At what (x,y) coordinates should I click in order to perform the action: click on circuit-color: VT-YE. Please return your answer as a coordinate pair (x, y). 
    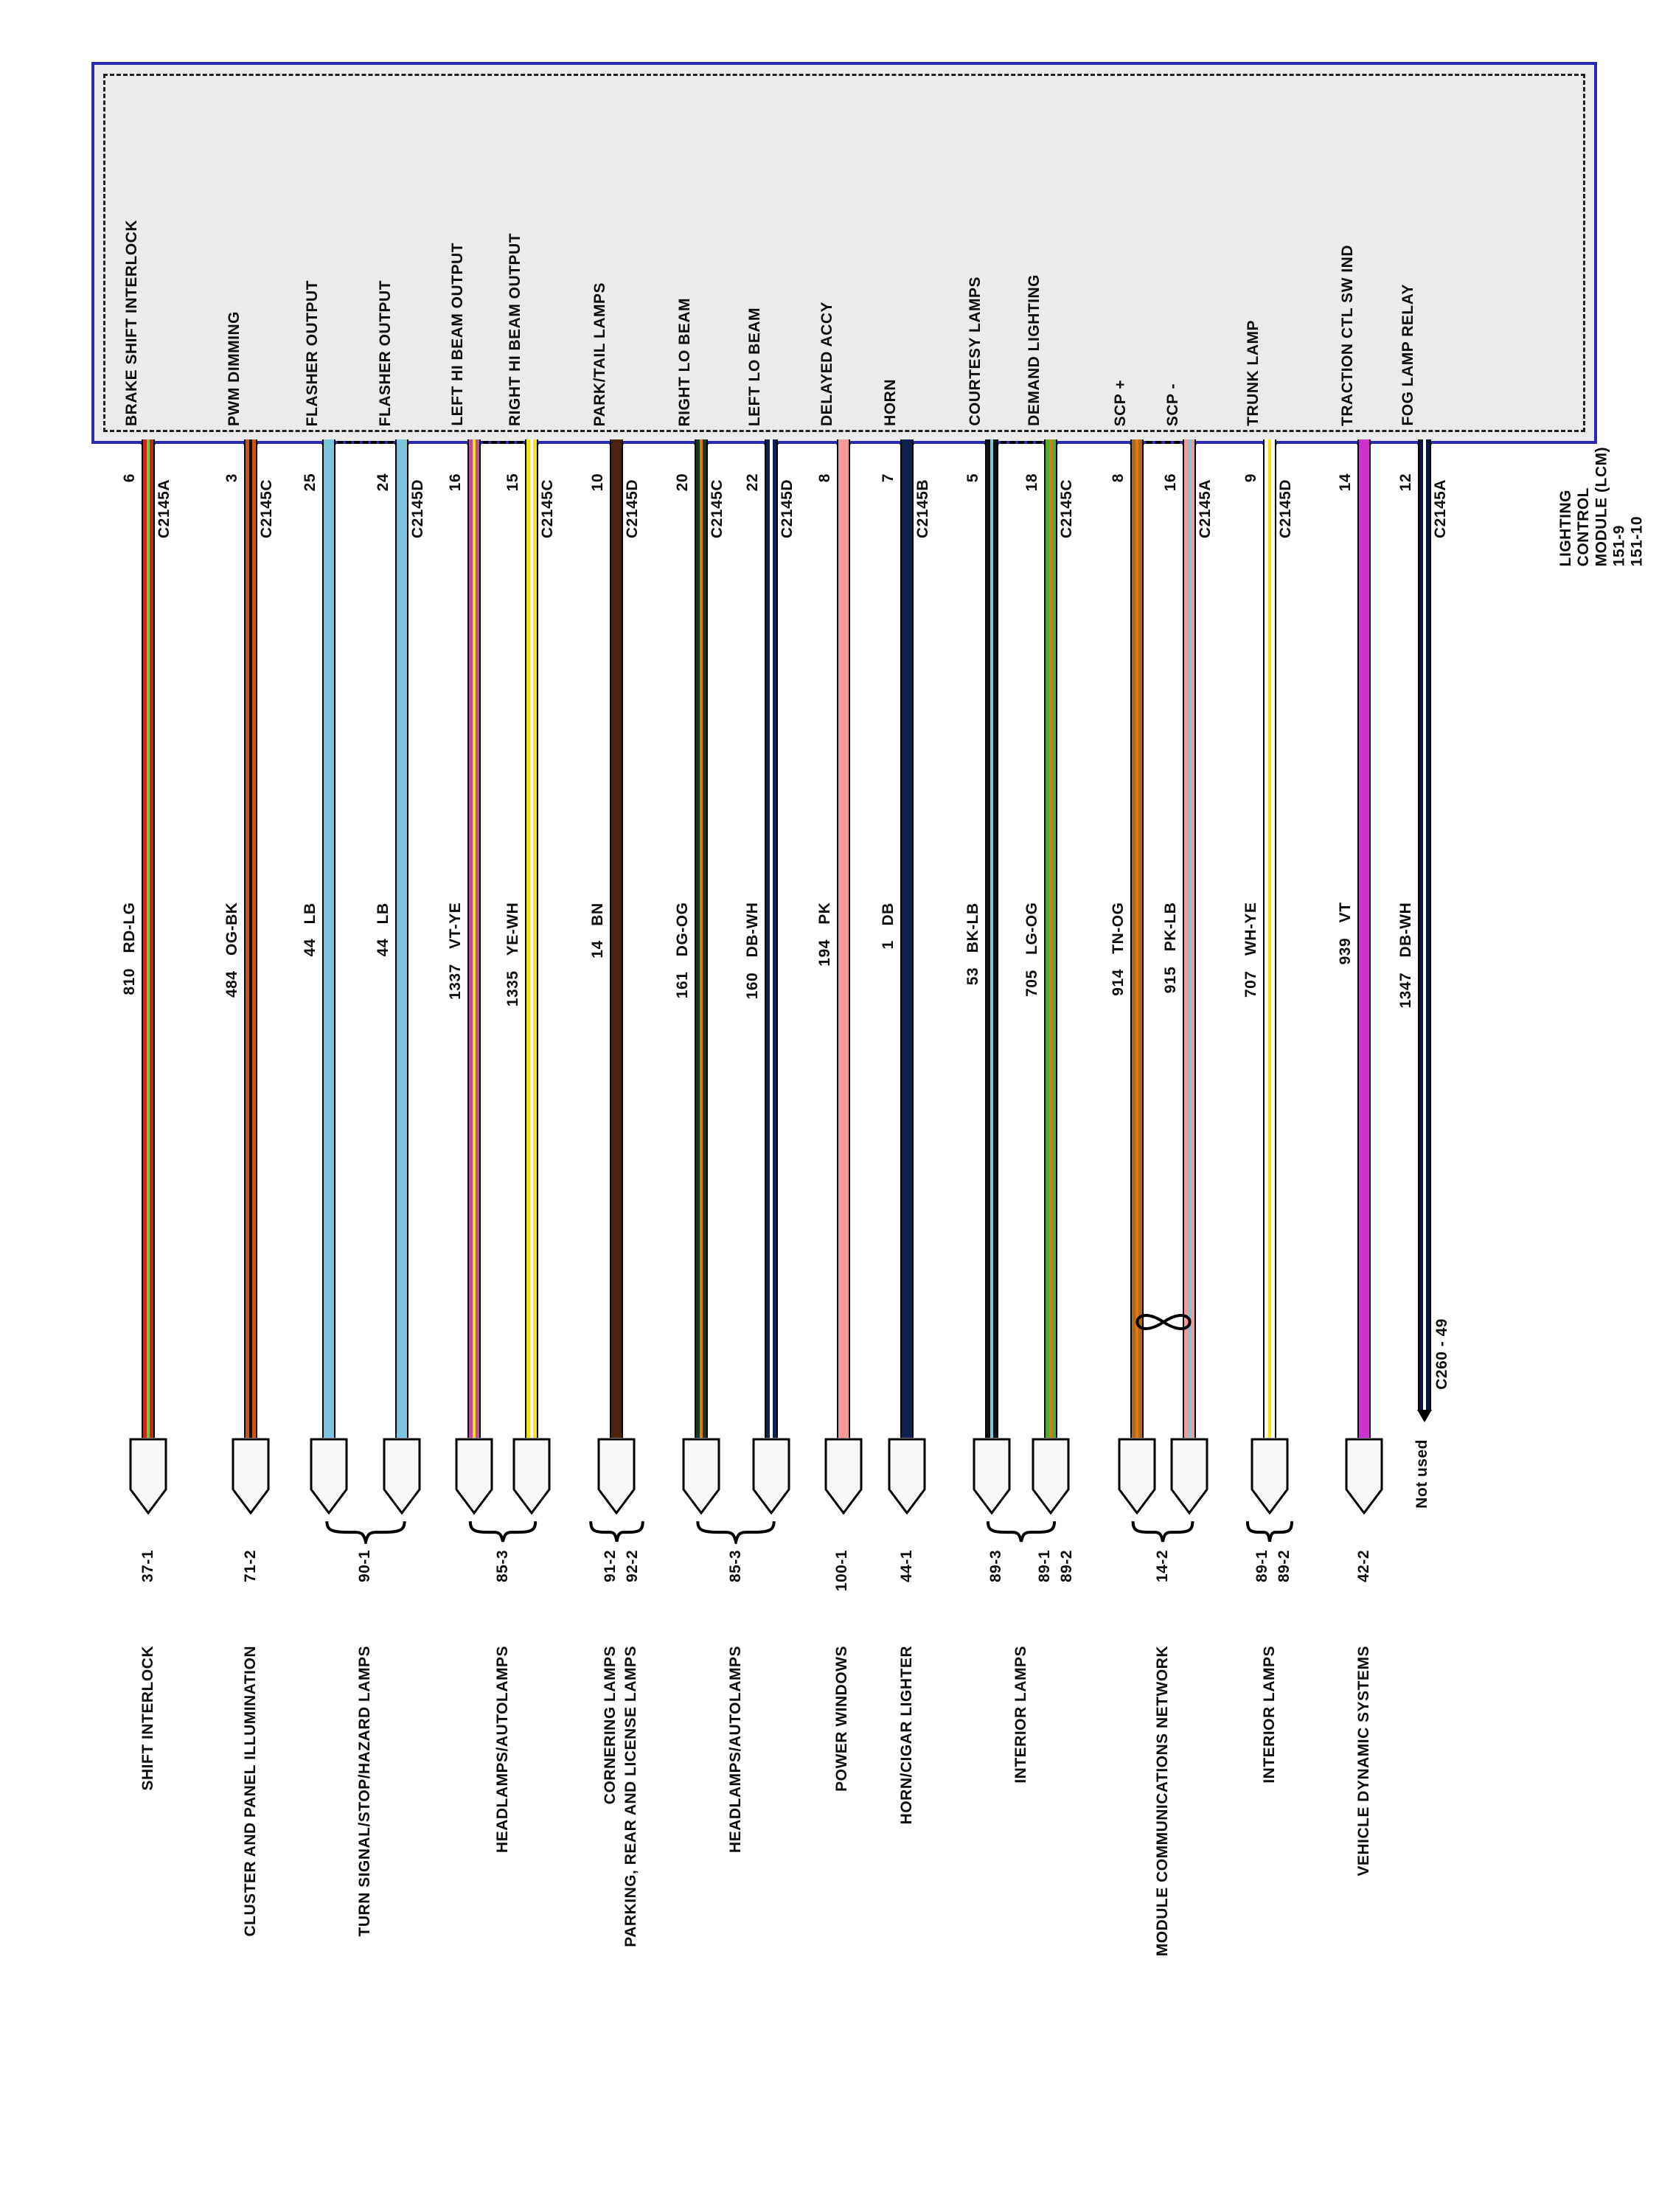
    Looking at the image, I should click on (455, 926).